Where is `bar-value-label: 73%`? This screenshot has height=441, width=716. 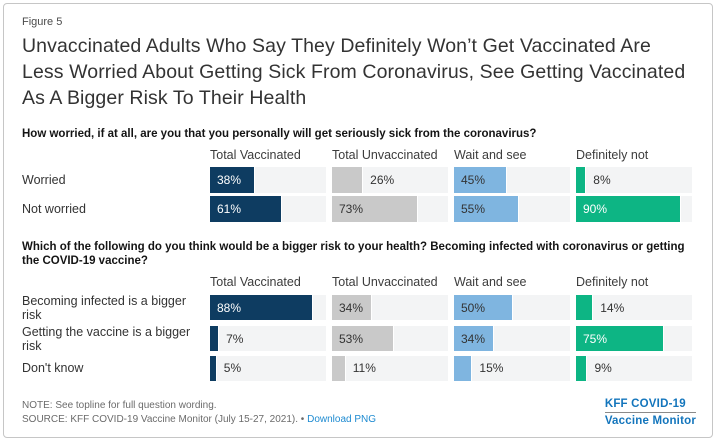 bar-value-label: 73% is located at coordinates (351, 208).